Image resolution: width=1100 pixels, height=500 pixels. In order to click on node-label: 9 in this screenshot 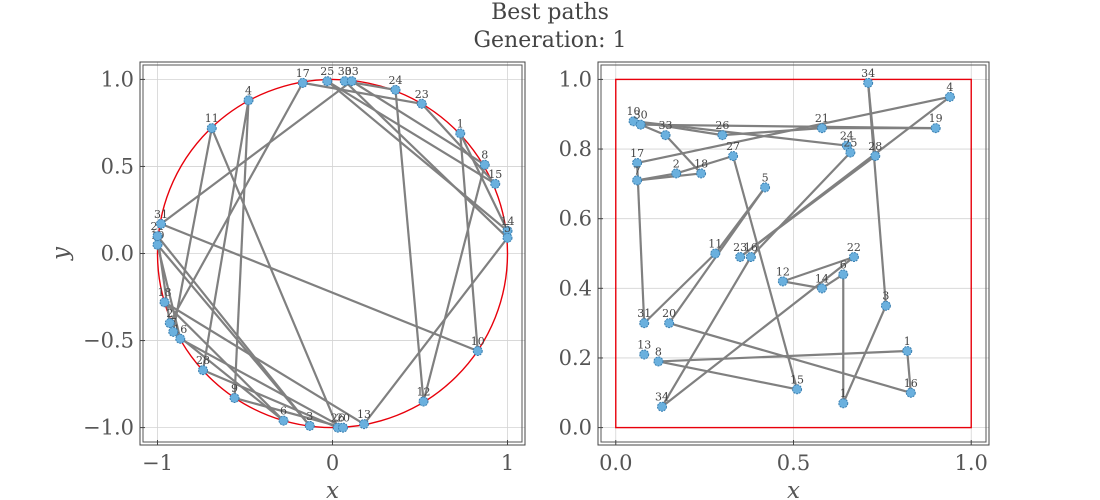, I will do `click(234, 388)`.